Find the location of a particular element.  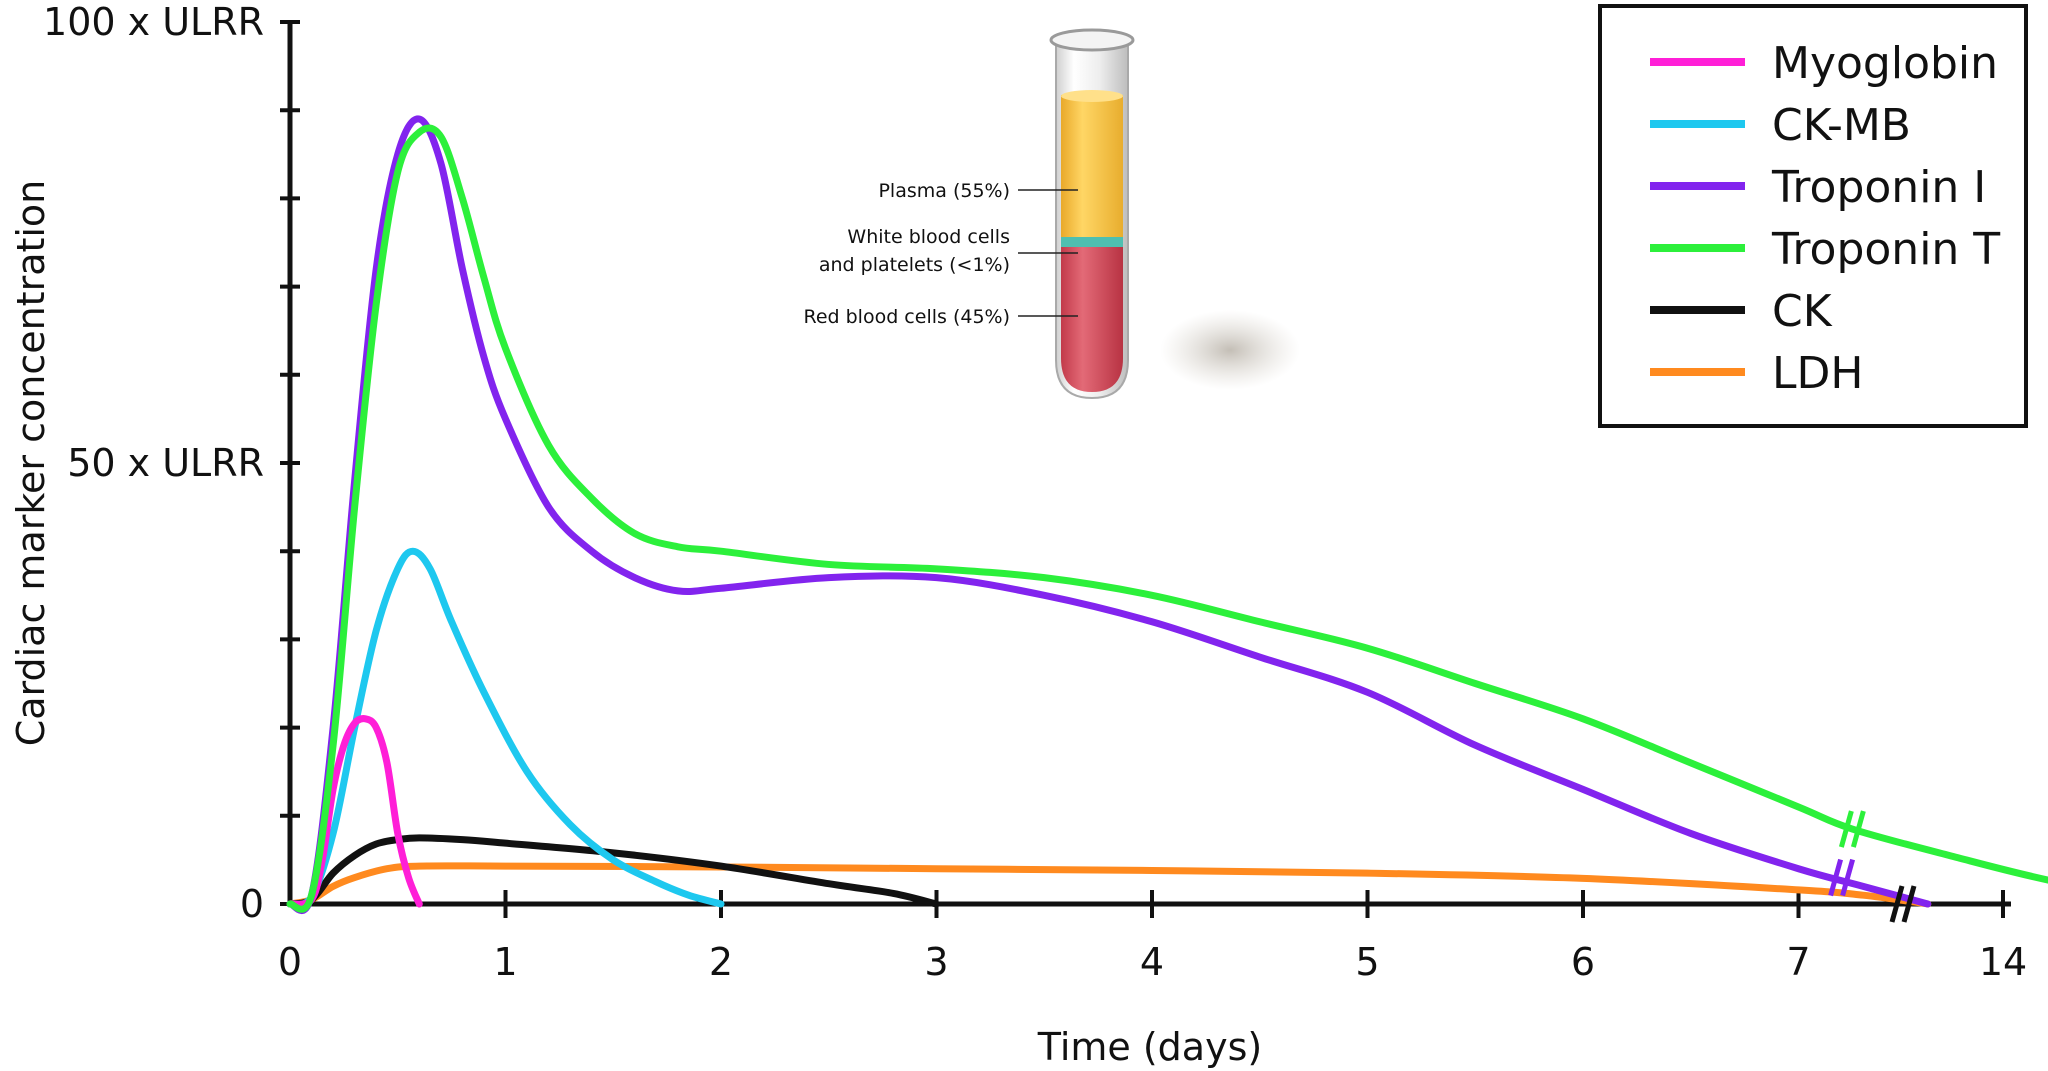

x-tick-label: 2 is located at coordinates (721, 962).